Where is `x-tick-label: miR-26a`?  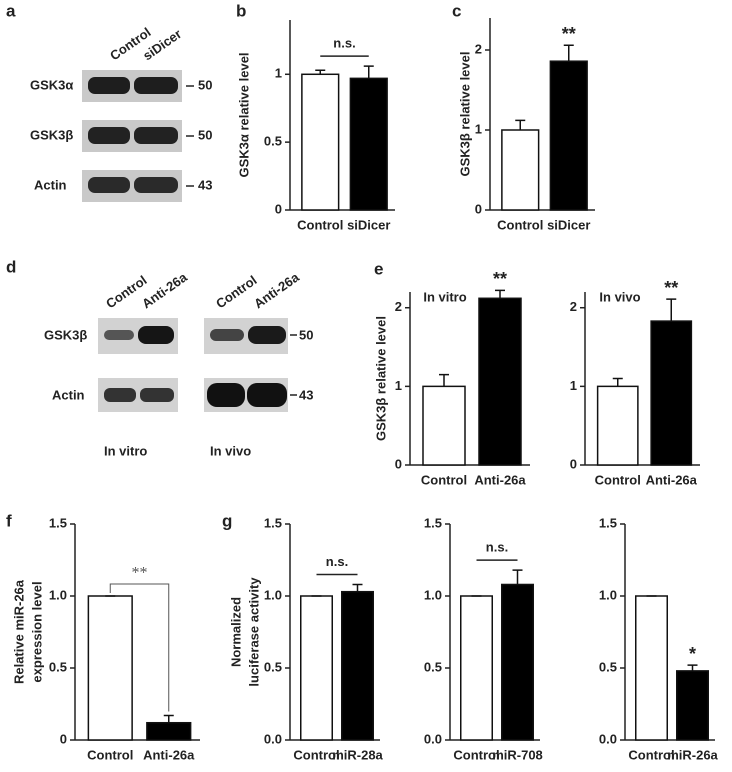 x-tick-label: miR-26a is located at coordinates (692, 754).